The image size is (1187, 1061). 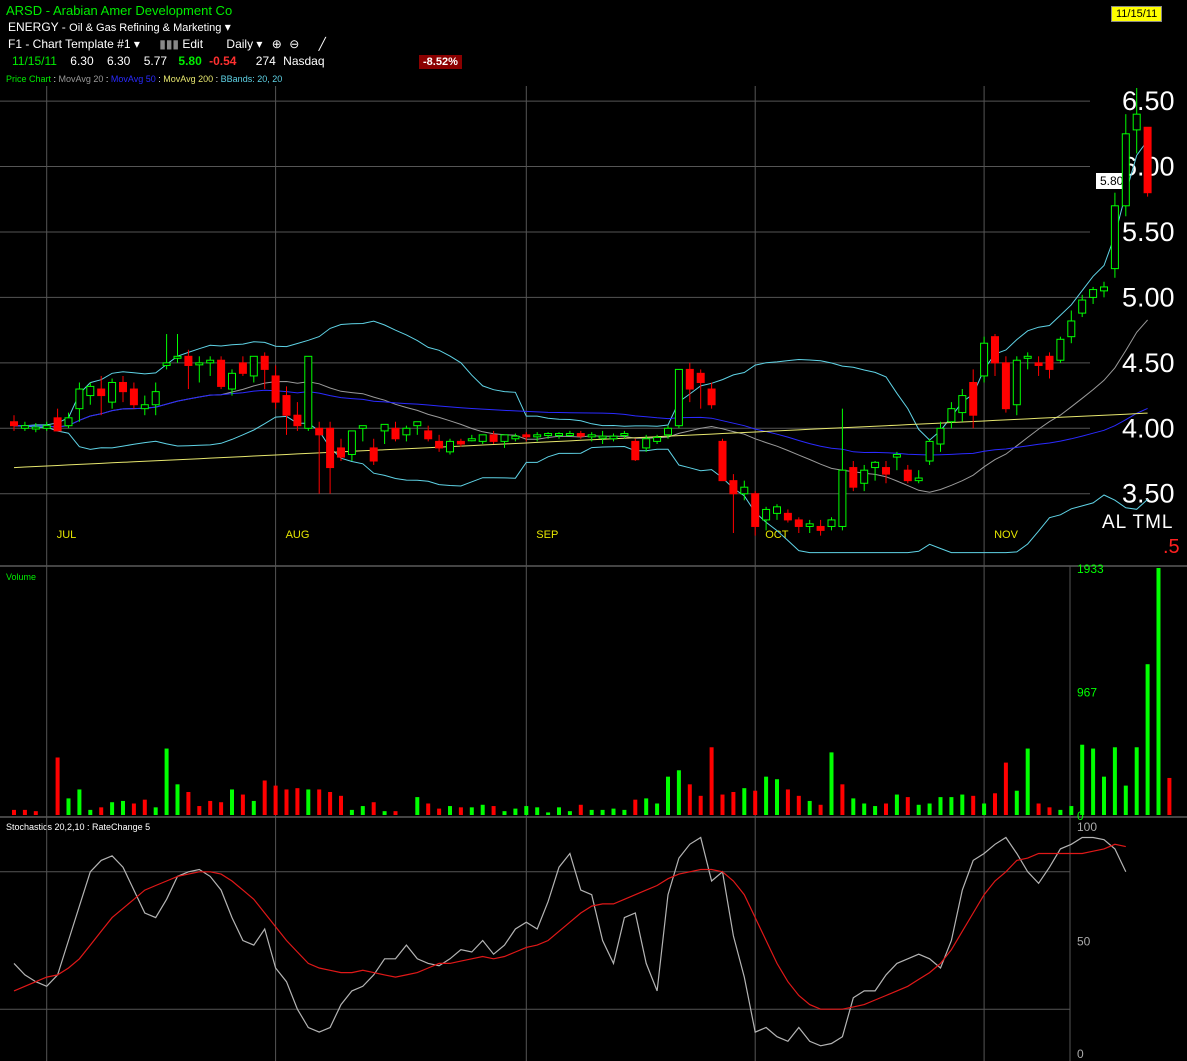 I want to click on period-select: Daily ▾, so click(x=244, y=44).